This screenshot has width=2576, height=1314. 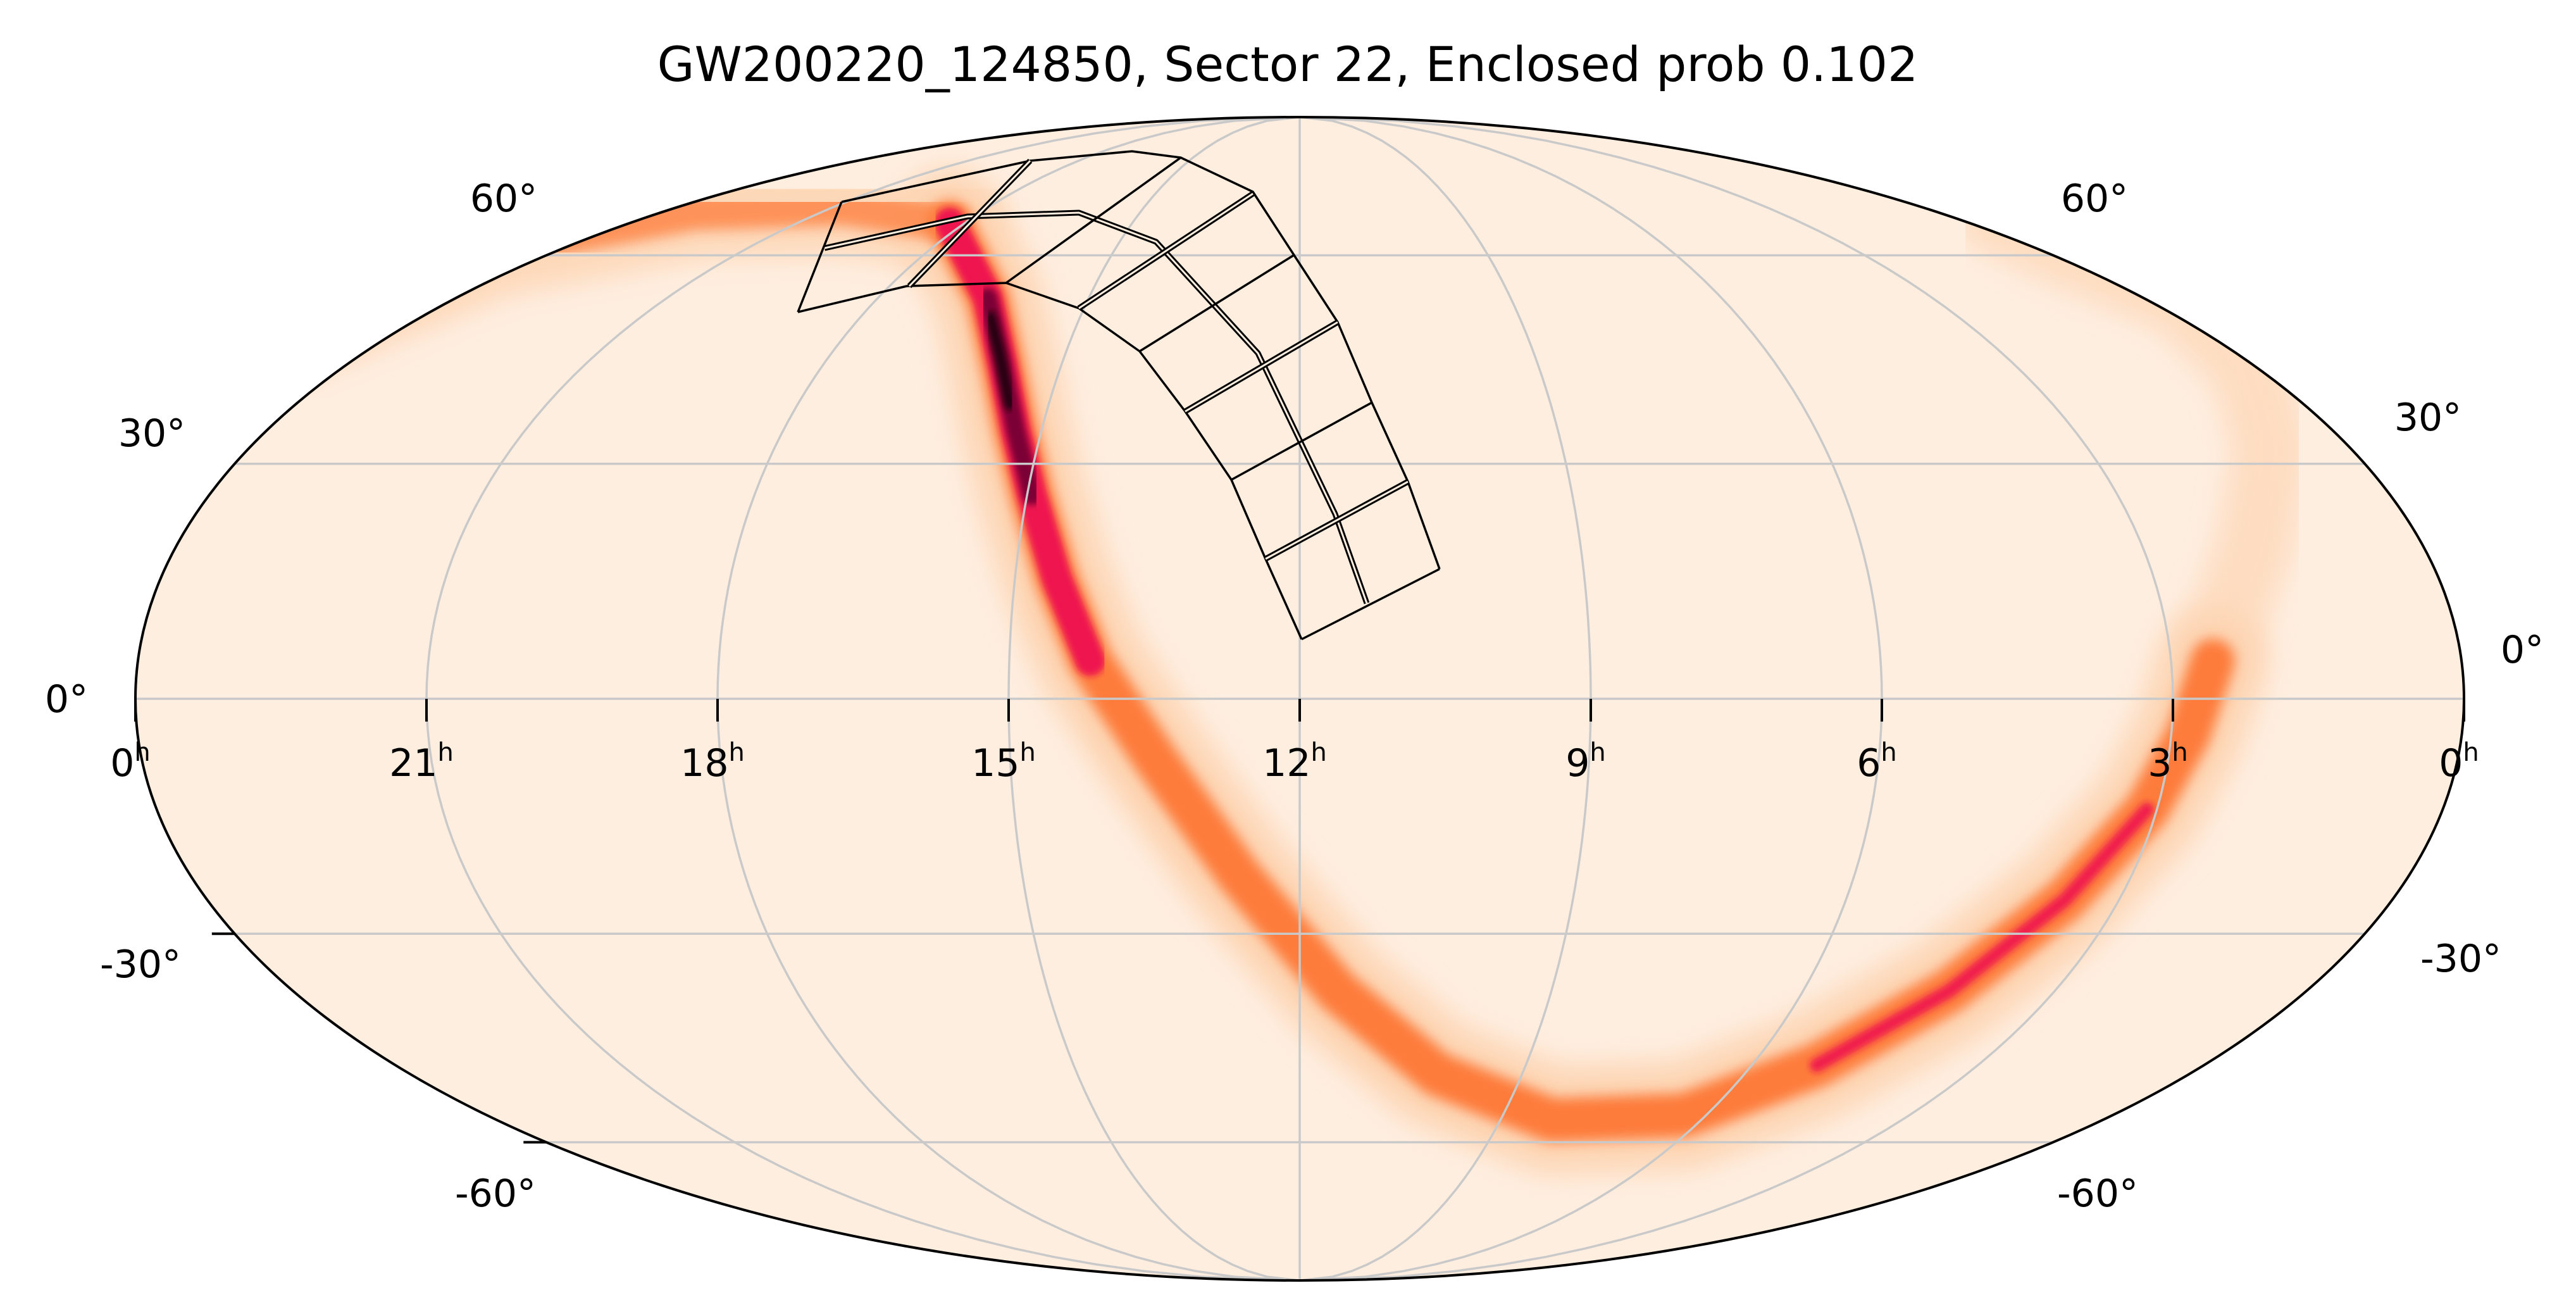 What do you see at coordinates (2460, 959) in the screenshot?
I see `dec-label-right-minus30: -30°` at bounding box center [2460, 959].